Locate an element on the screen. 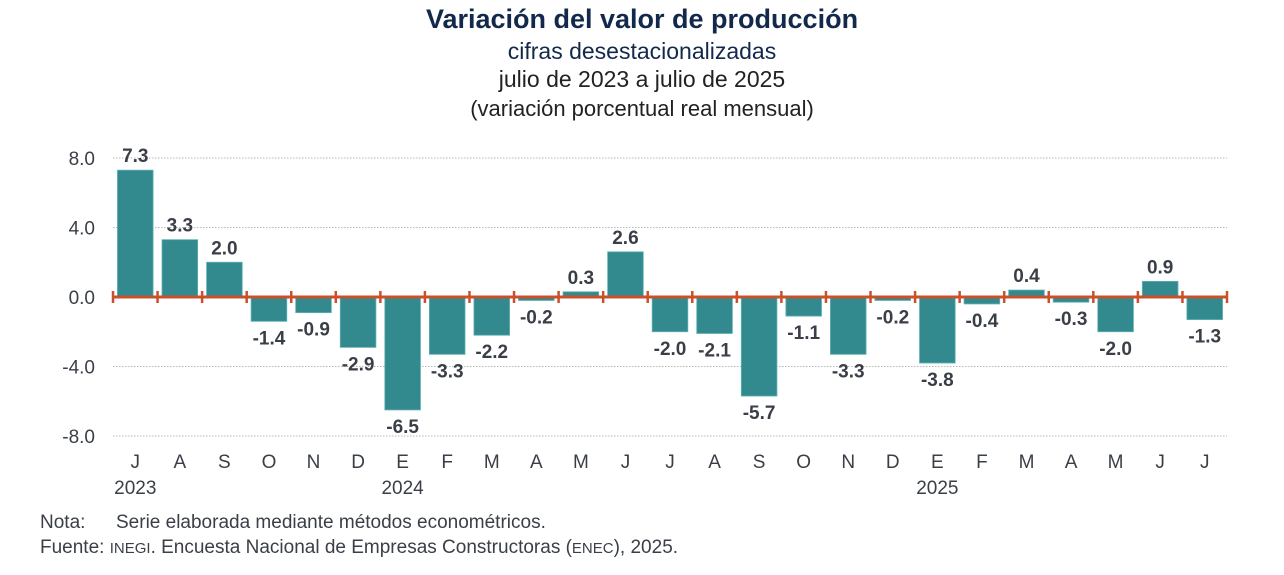 This screenshot has width=1284, height=575. data-label: 2.6 is located at coordinates (625, 238).